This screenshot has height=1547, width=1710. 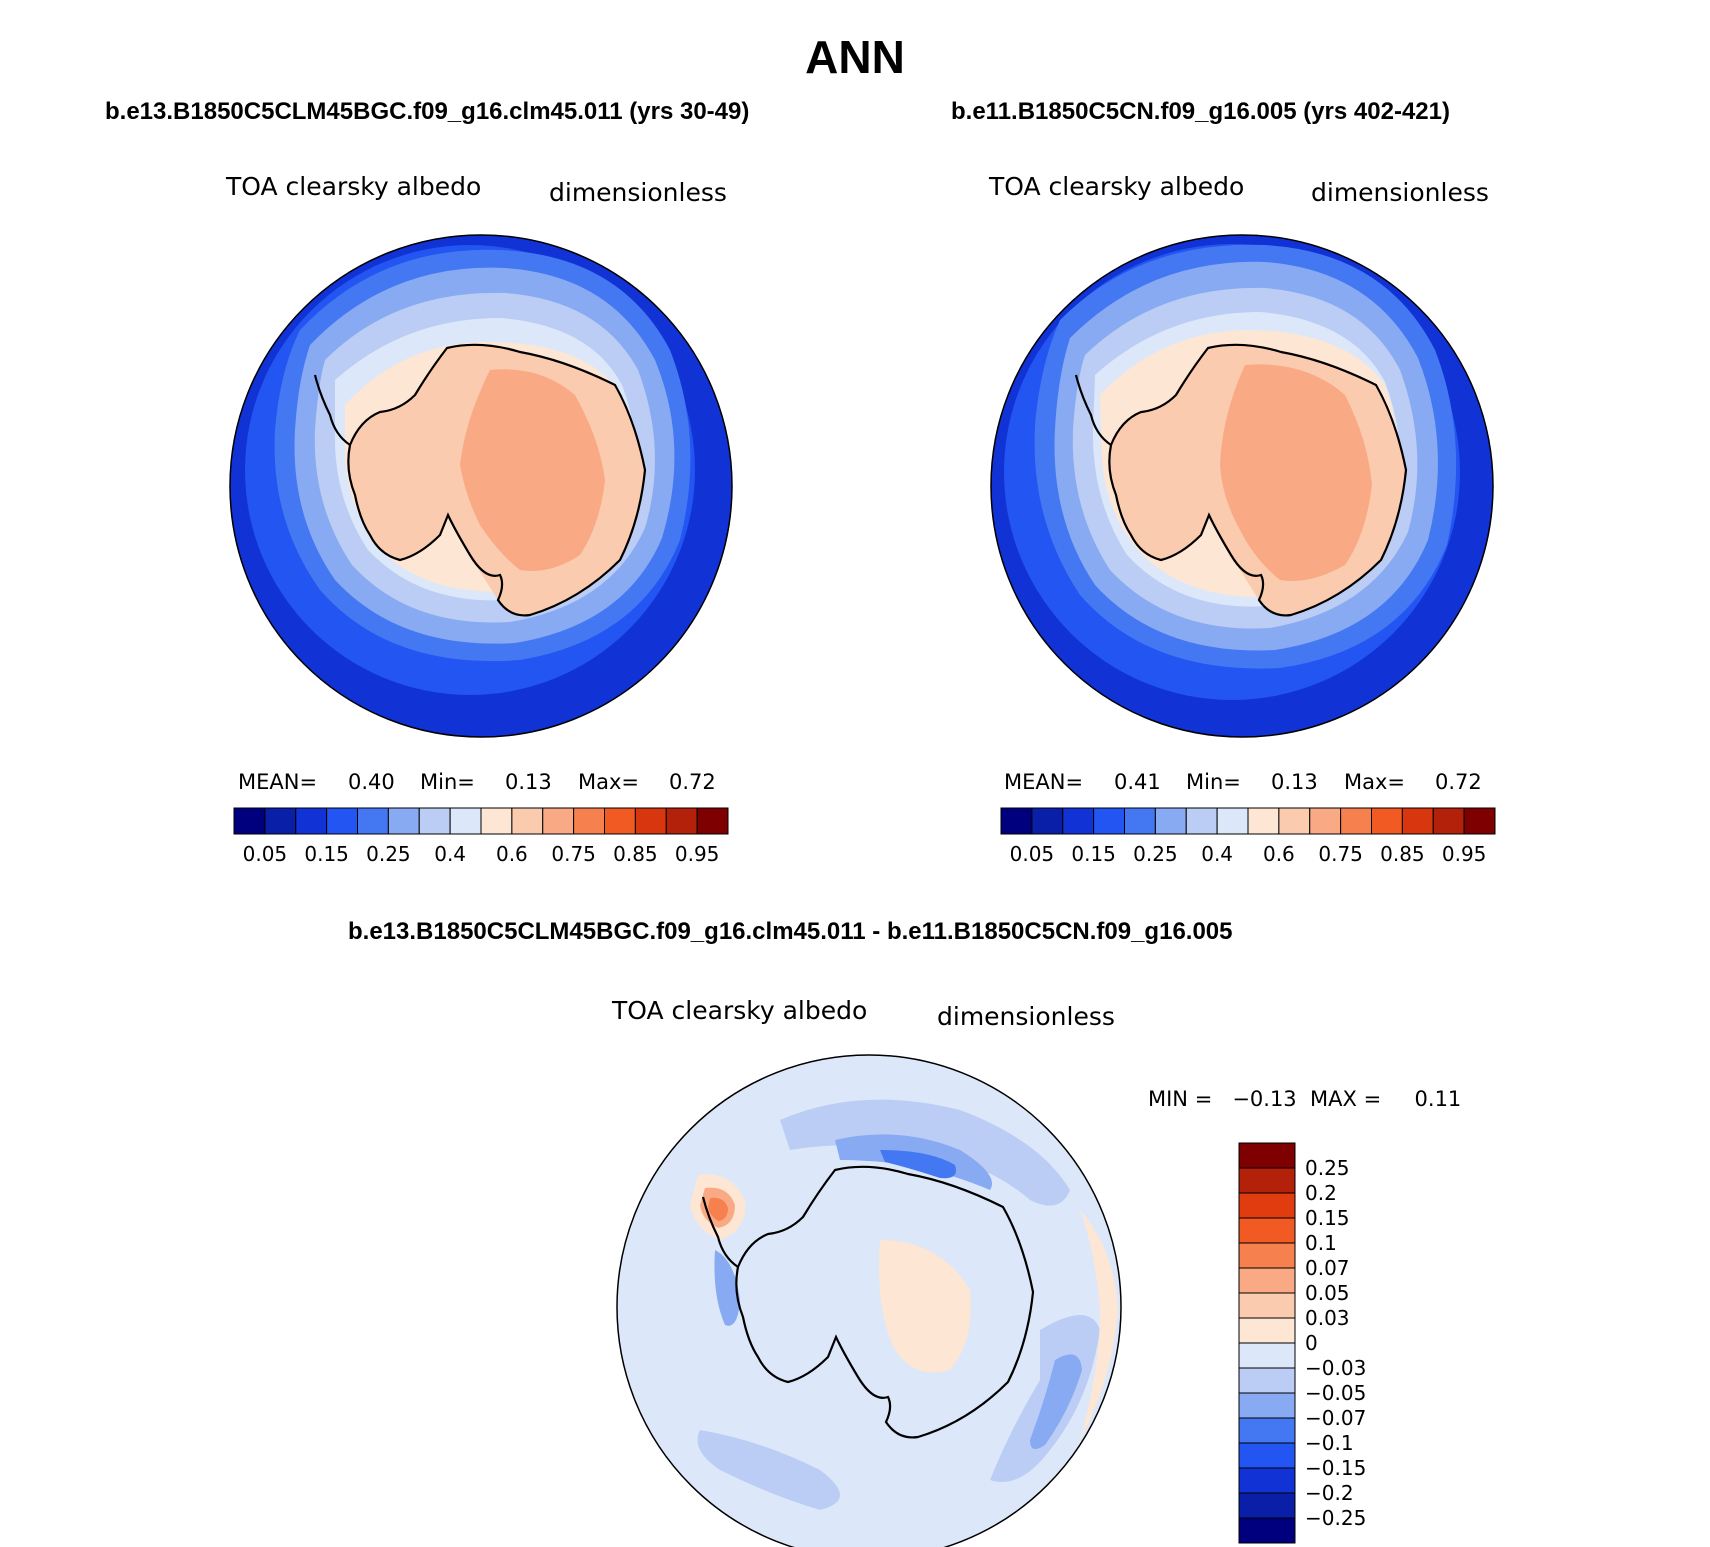 I want to click on left-mean-value: 0.40, so click(x=371, y=782).